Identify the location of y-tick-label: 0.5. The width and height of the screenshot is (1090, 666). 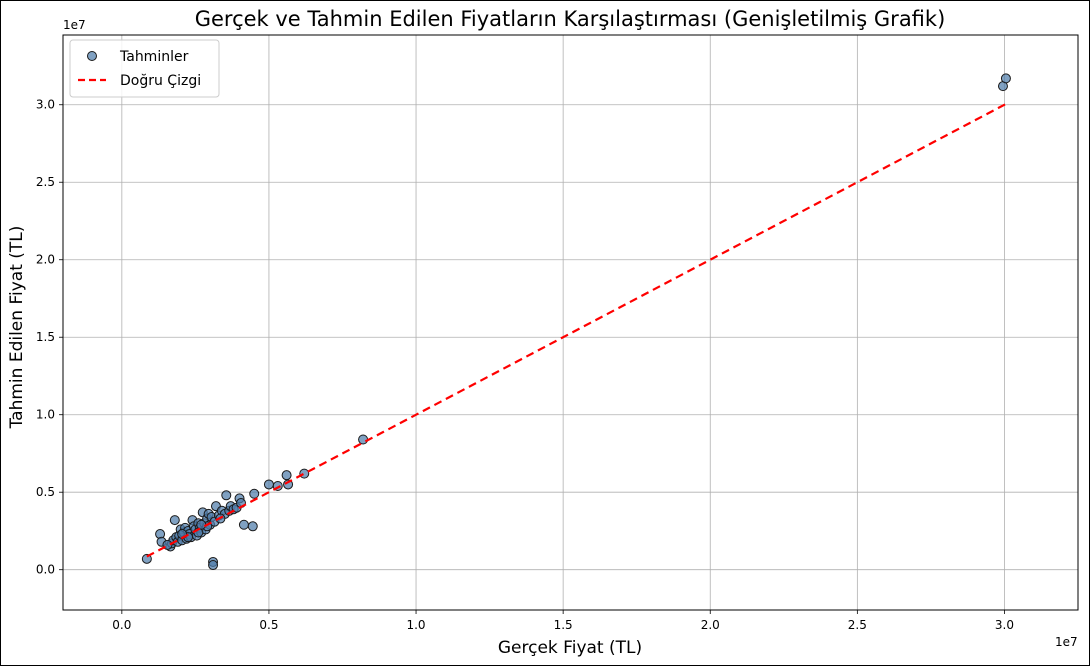
(45, 492).